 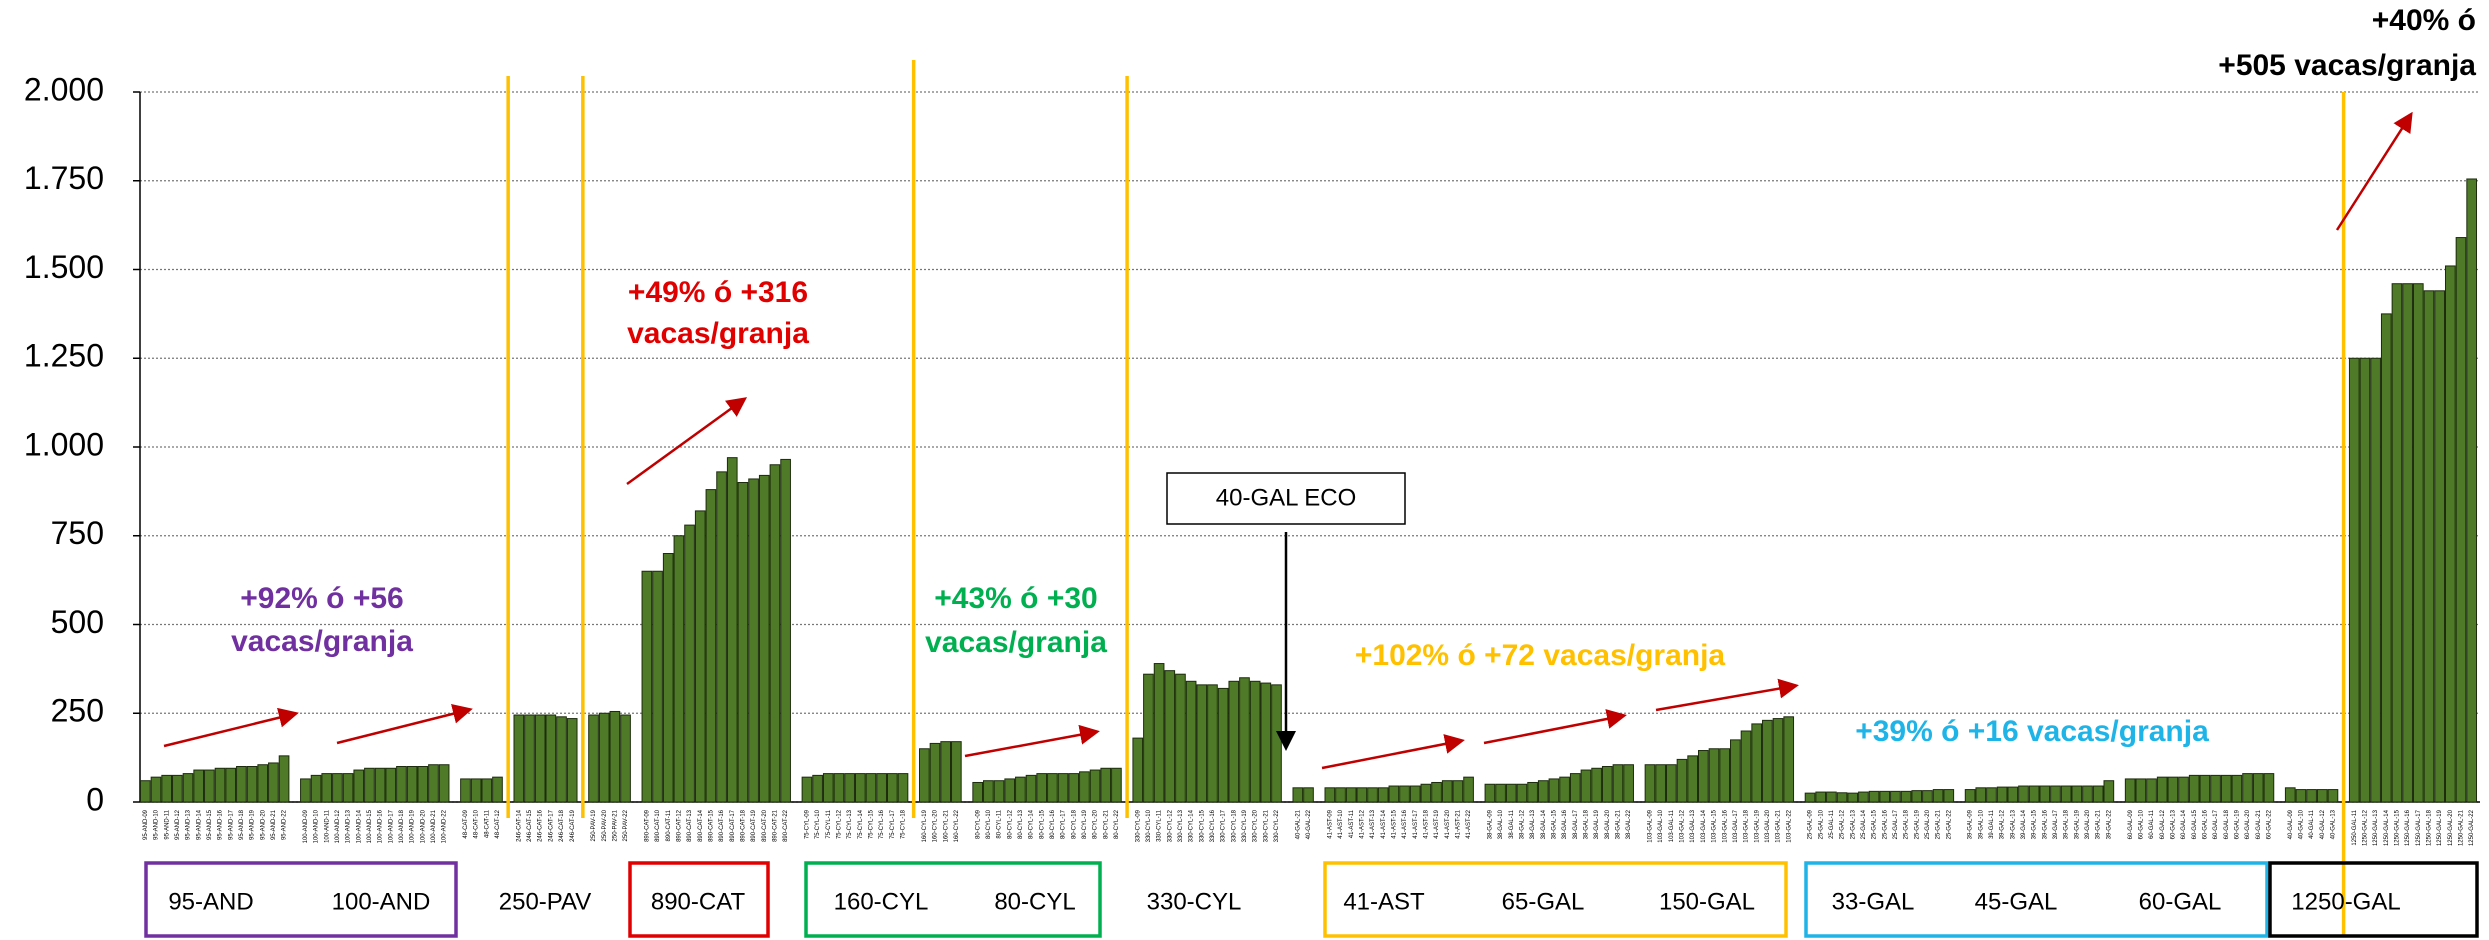 I want to click on x-tick-label: 39-GAL-10, so click(x=1981, y=824).